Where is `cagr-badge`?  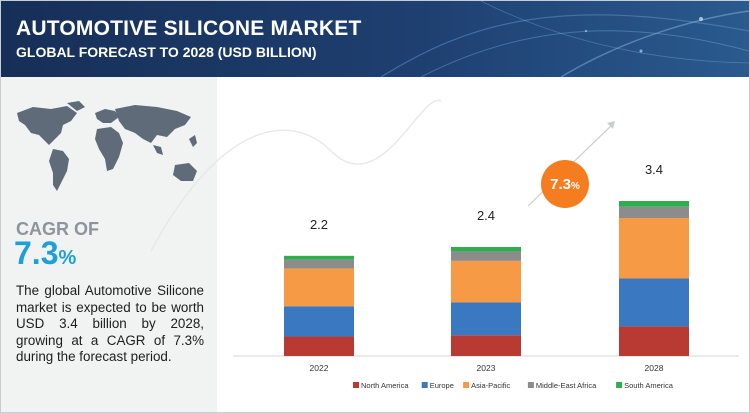
cagr-badge is located at coordinates (565, 184).